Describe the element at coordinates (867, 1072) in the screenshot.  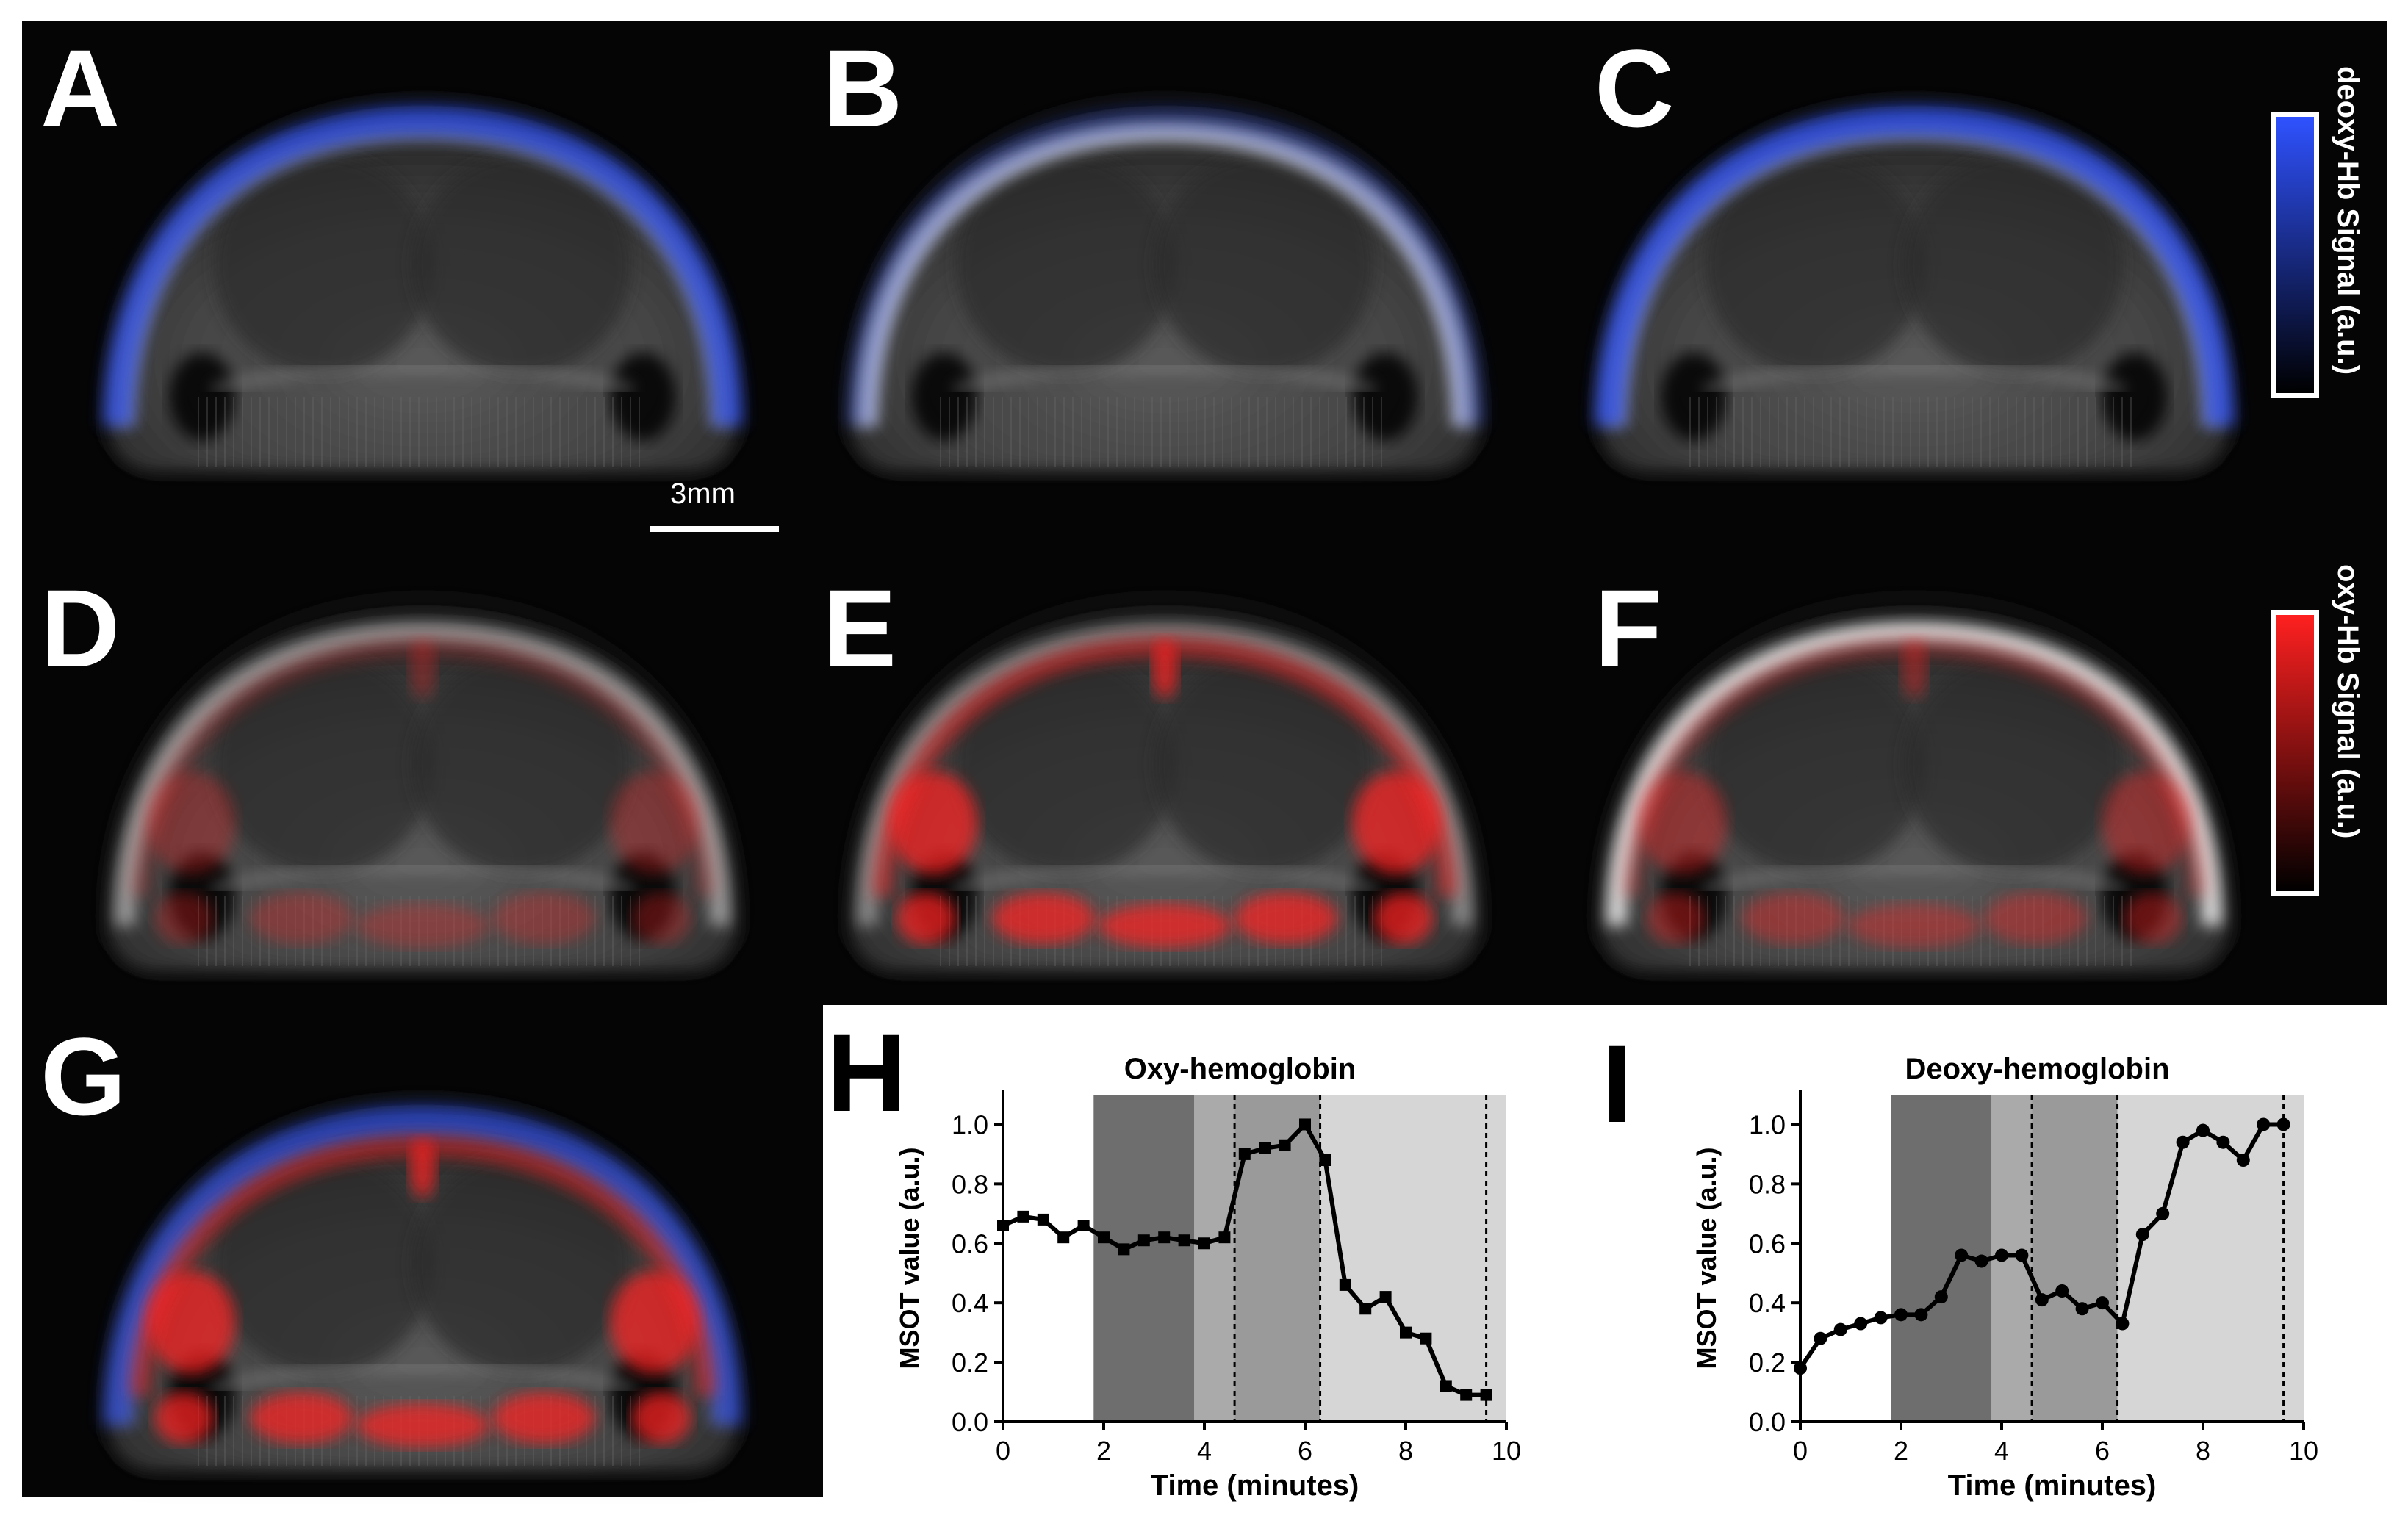
I see `panel-label-h: H` at that location.